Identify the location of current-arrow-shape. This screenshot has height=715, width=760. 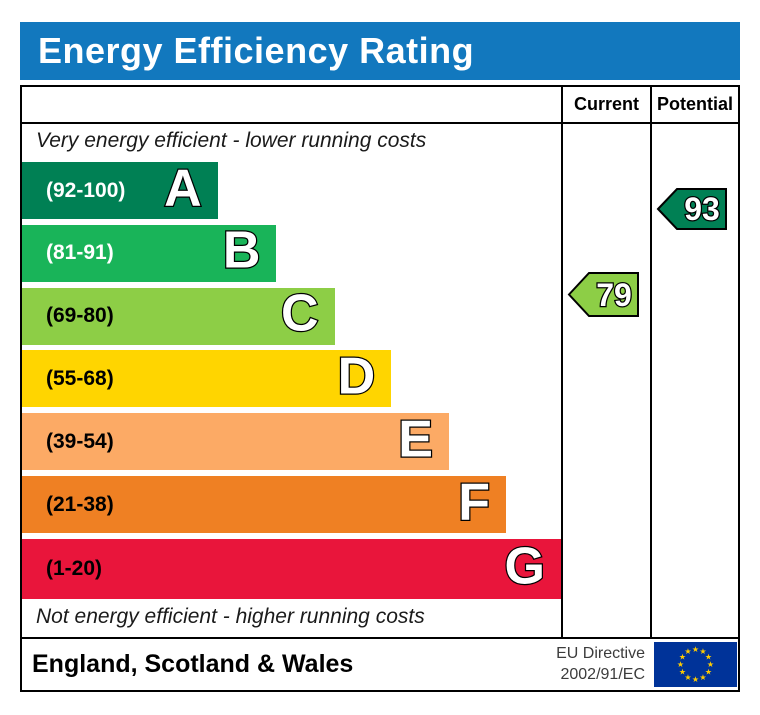
(603, 294).